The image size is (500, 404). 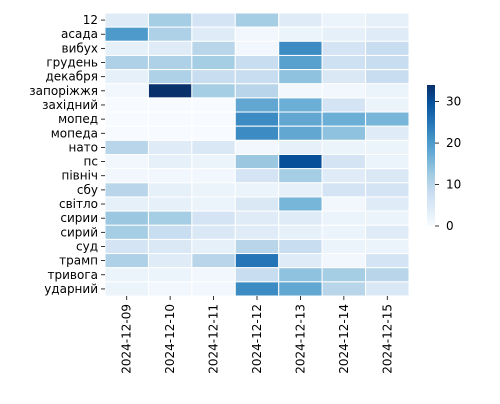 I want to click on colorbar-tick-label: 0, so click(x=450, y=226).